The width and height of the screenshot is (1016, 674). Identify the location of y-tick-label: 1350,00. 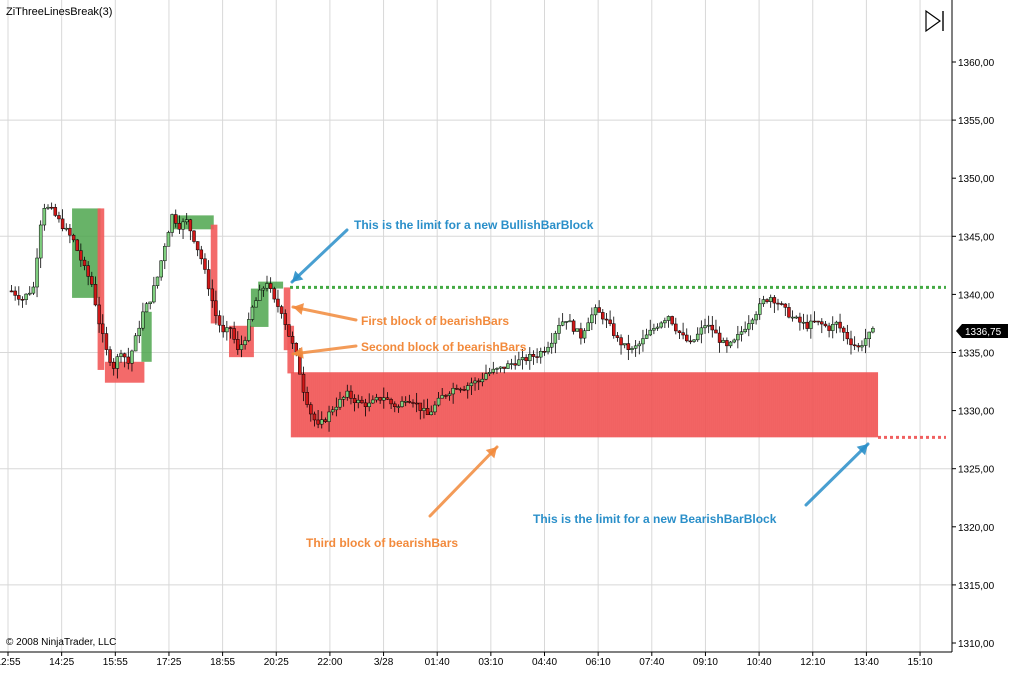
(976, 179).